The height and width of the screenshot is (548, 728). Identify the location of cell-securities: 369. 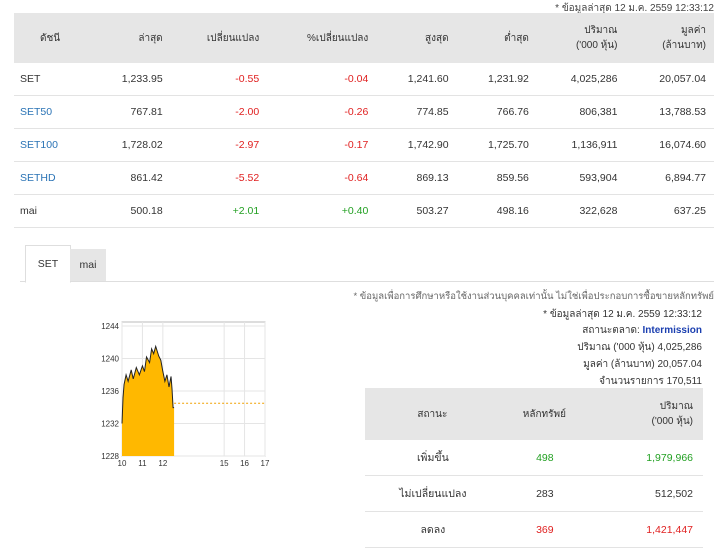
(544, 529).